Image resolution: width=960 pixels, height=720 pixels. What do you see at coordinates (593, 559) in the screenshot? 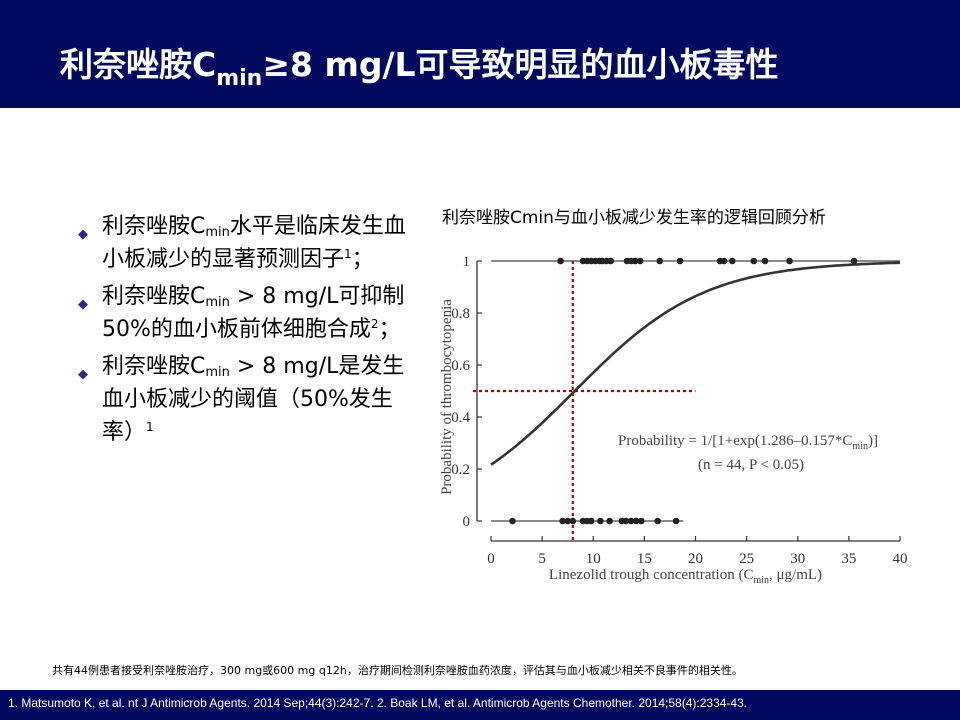
I see `x-tick-label: 10` at bounding box center [593, 559].